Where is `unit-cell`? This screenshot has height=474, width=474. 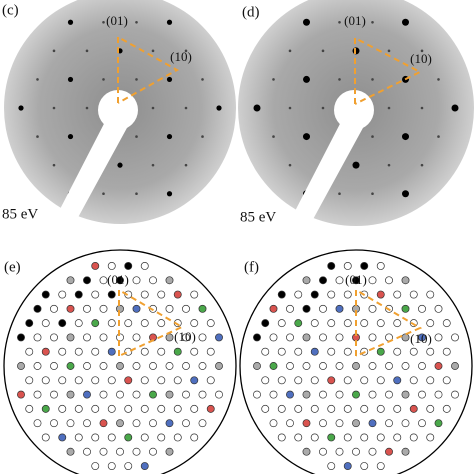 unit-cell is located at coordinates (389, 322).